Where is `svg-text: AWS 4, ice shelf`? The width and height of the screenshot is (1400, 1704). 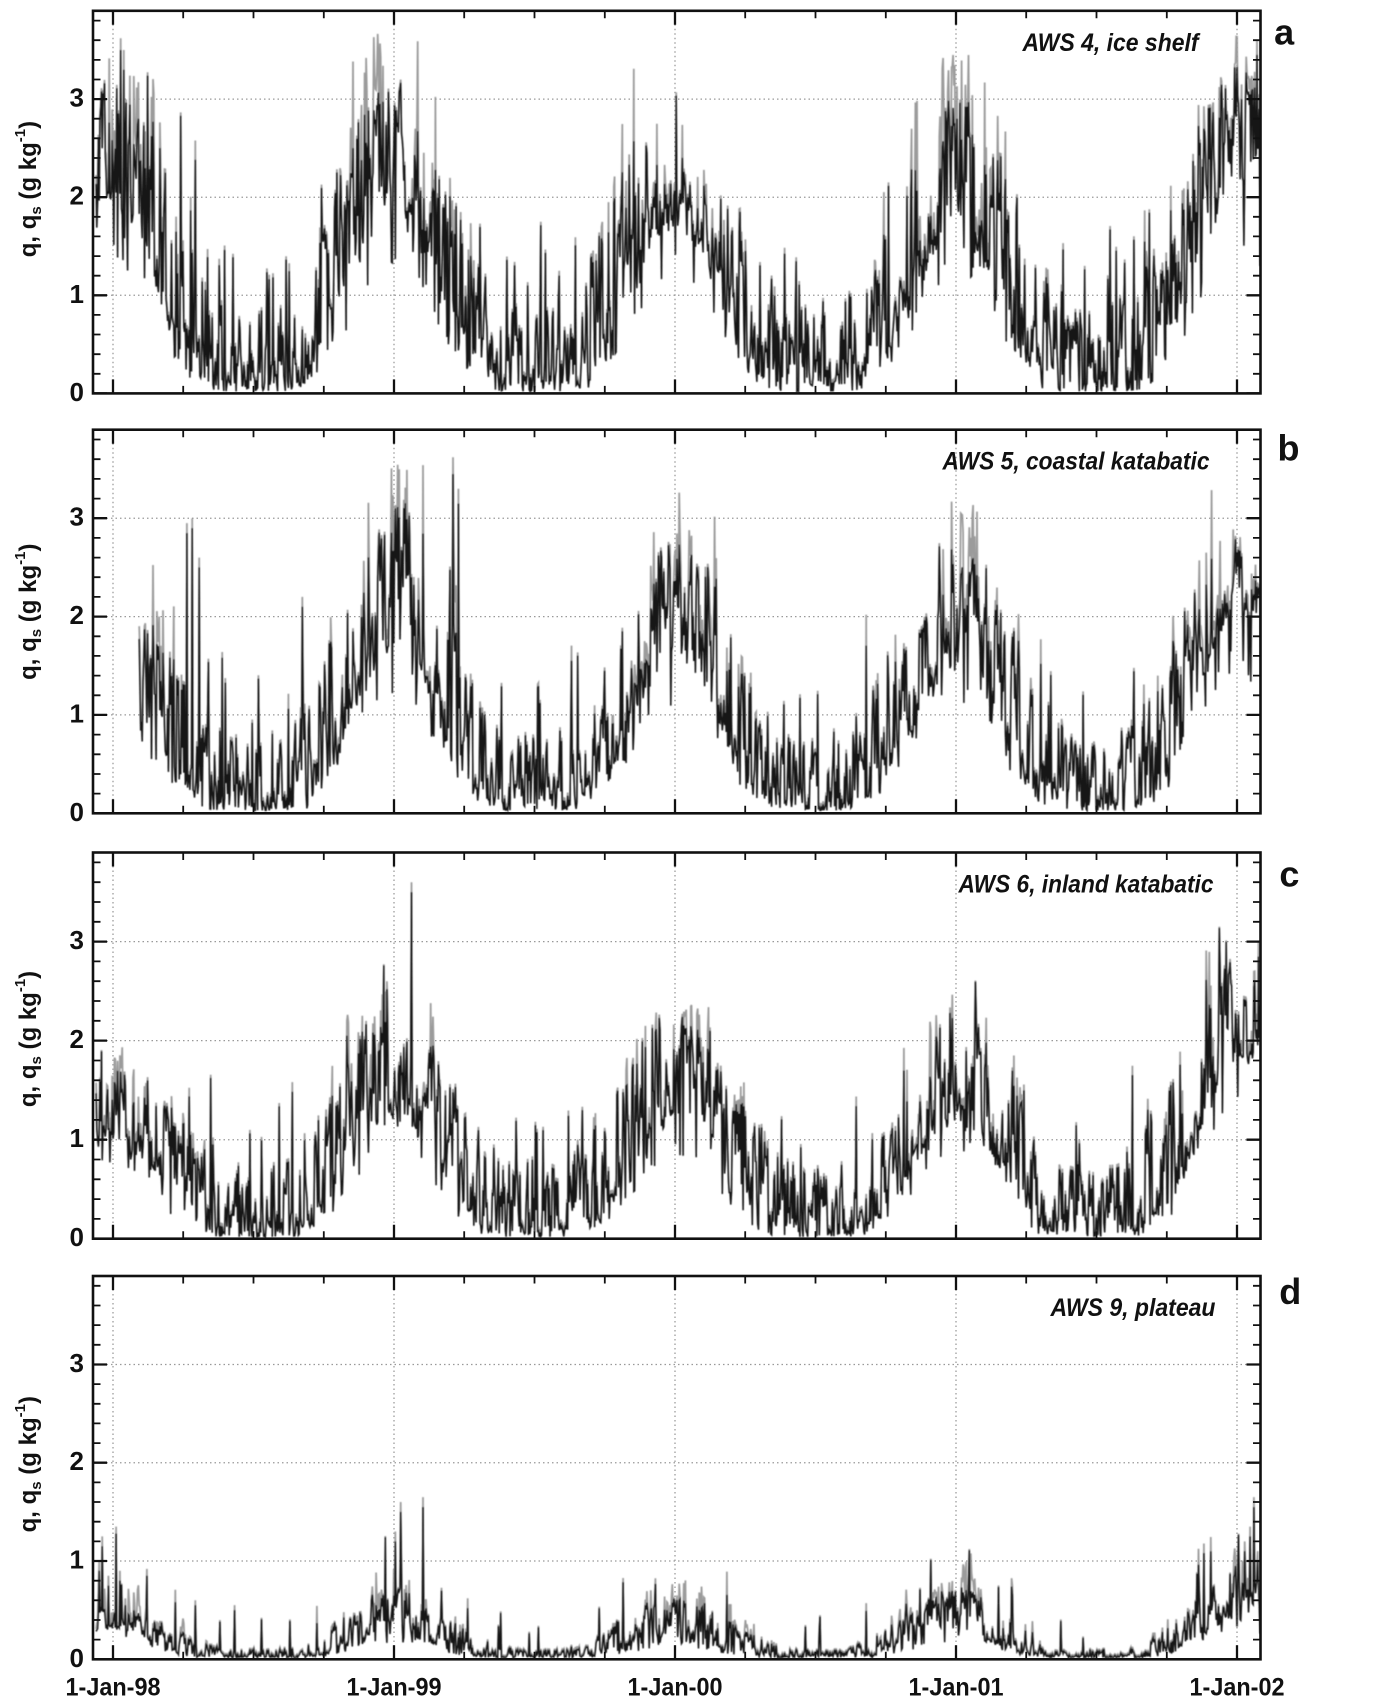 svg-text: AWS 4, ice shelf is located at coordinates (1111, 43).